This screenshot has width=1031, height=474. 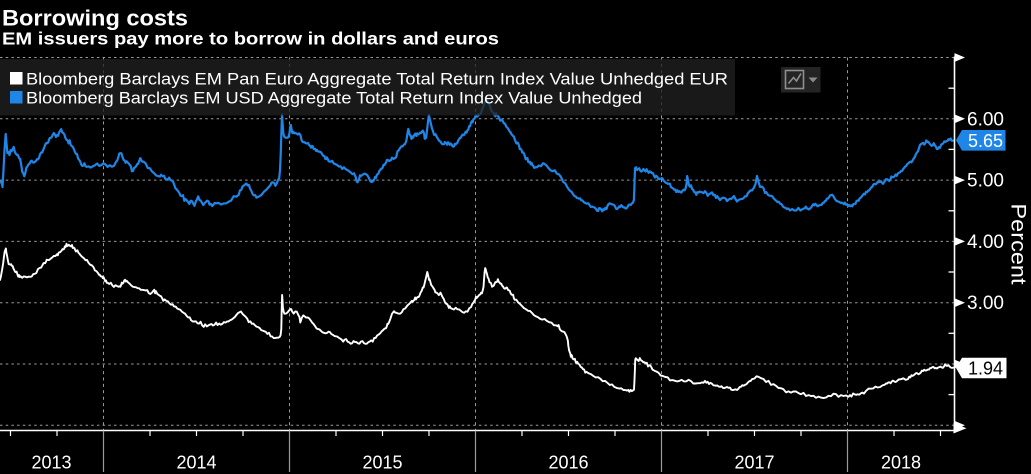 What do you see at coordinates (985, 141) in the screenshot?
I see `svg-text: 5.65` at bounding box center [985, 141].